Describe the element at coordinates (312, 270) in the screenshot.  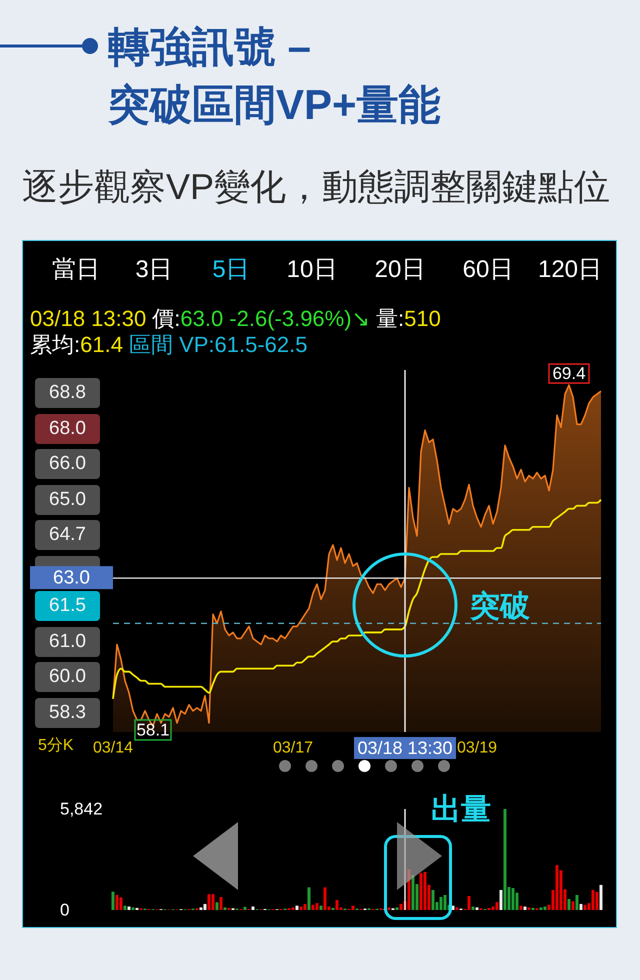
I see `text: 10日` at that location.